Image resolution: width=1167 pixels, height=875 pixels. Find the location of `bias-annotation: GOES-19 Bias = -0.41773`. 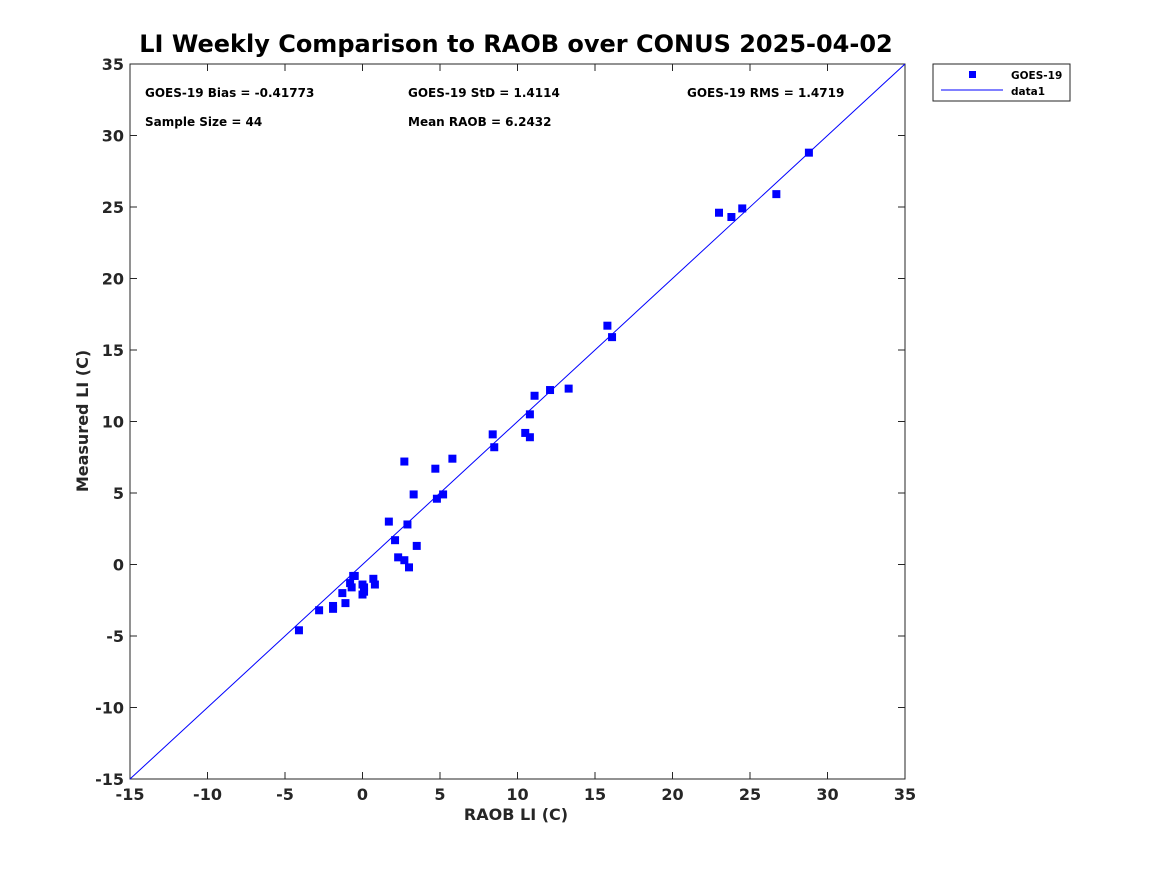

bias-annotation: GOES-19 Bias = -0.41773 is located at coordinates (229, 93).